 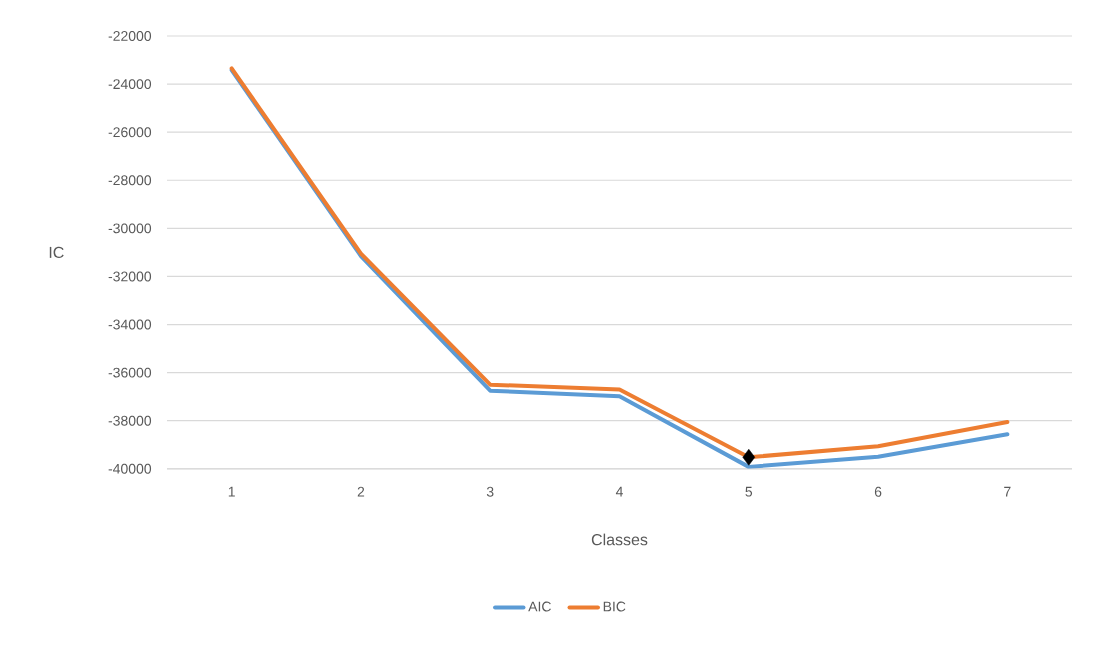 What do you see at coordinates (619, 491) in the screenshot?
I see `x-tick-label: 4` at bounding box center [619, 491].